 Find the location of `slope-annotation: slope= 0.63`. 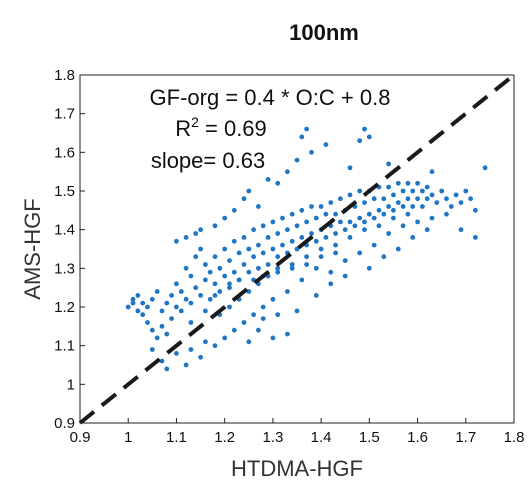

slope-annotation: slope= 0.63 is located at coordinates (208, 160).